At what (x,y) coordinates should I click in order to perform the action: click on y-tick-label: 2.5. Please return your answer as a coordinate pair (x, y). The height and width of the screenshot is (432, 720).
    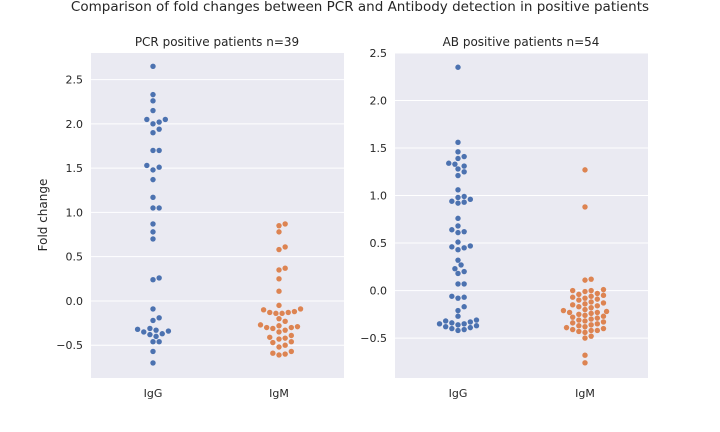
    Looking at the image, I should click on (379, 53).